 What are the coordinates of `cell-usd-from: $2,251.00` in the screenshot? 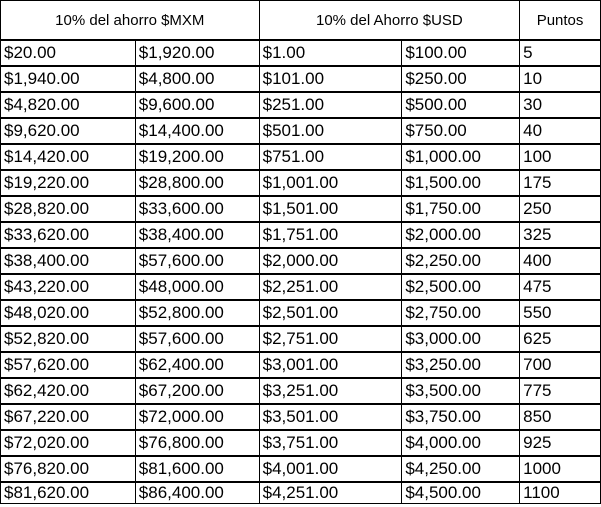 It's located at (330, 287).